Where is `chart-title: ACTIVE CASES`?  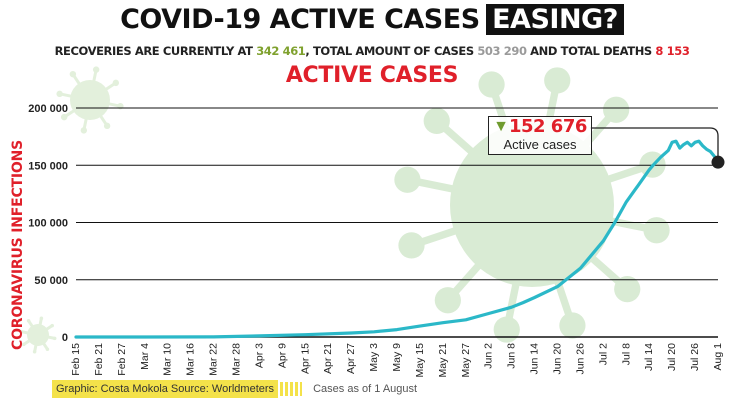
chart-title: ACTIVE CASES is located at coordinates (372, 75).